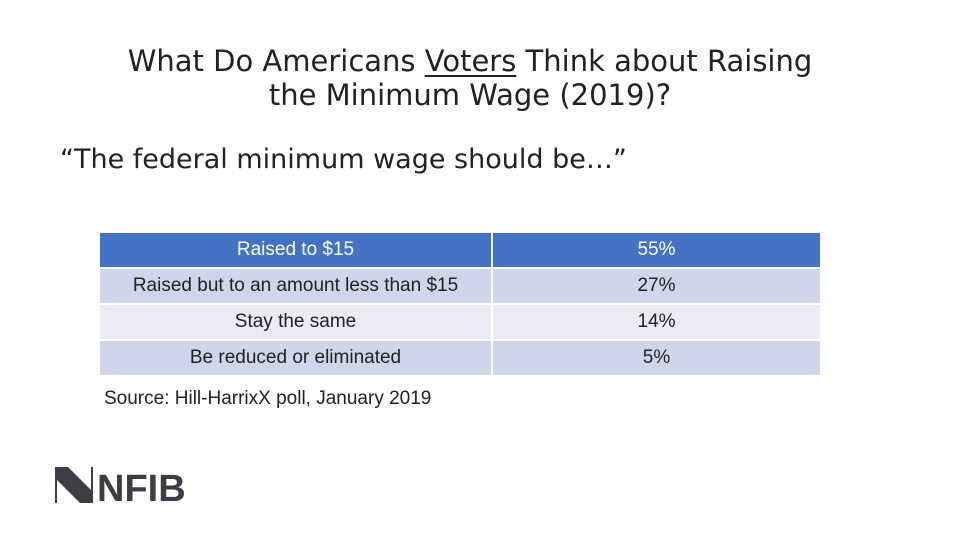 The height and width of the screenshot is (540, 960). I want to click on title-line-2: the Minimum Wage (2019)?, so click(470, 95).